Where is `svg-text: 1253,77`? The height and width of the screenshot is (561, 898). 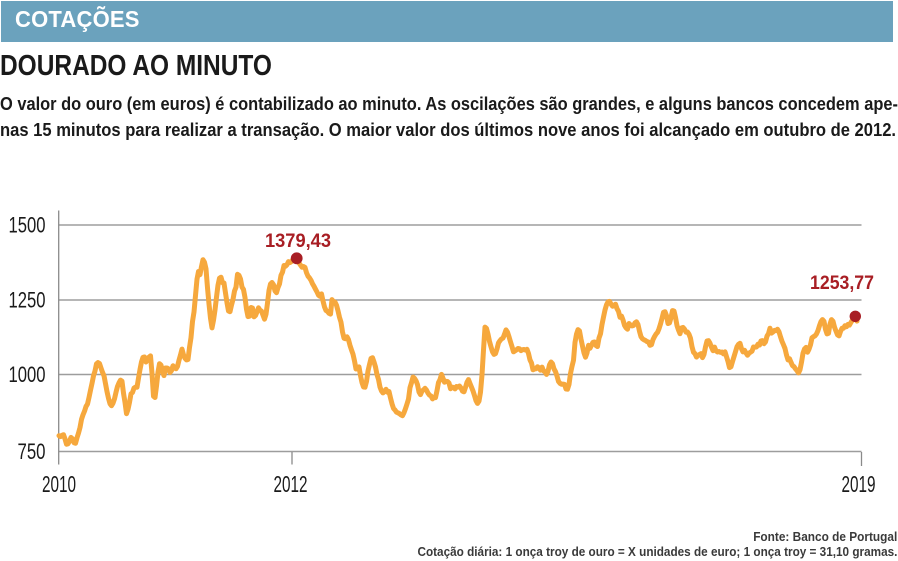 svg-text: 1253,77 is located at coordinates (842, 283).